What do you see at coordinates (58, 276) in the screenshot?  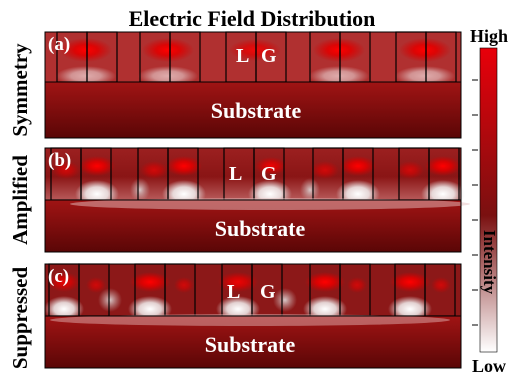 I see `panel-tag-c: (c)` at bounding box center [58, 276].